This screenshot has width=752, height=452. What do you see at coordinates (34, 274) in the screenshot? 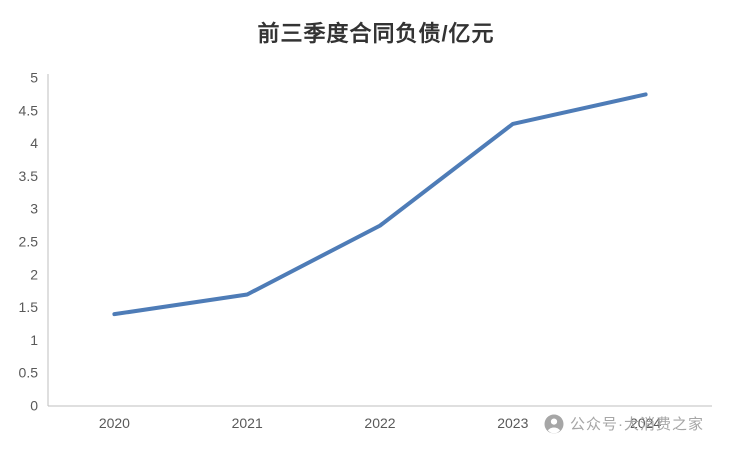
I see `y-tick-label: 2` at bounding box center [34, 274].